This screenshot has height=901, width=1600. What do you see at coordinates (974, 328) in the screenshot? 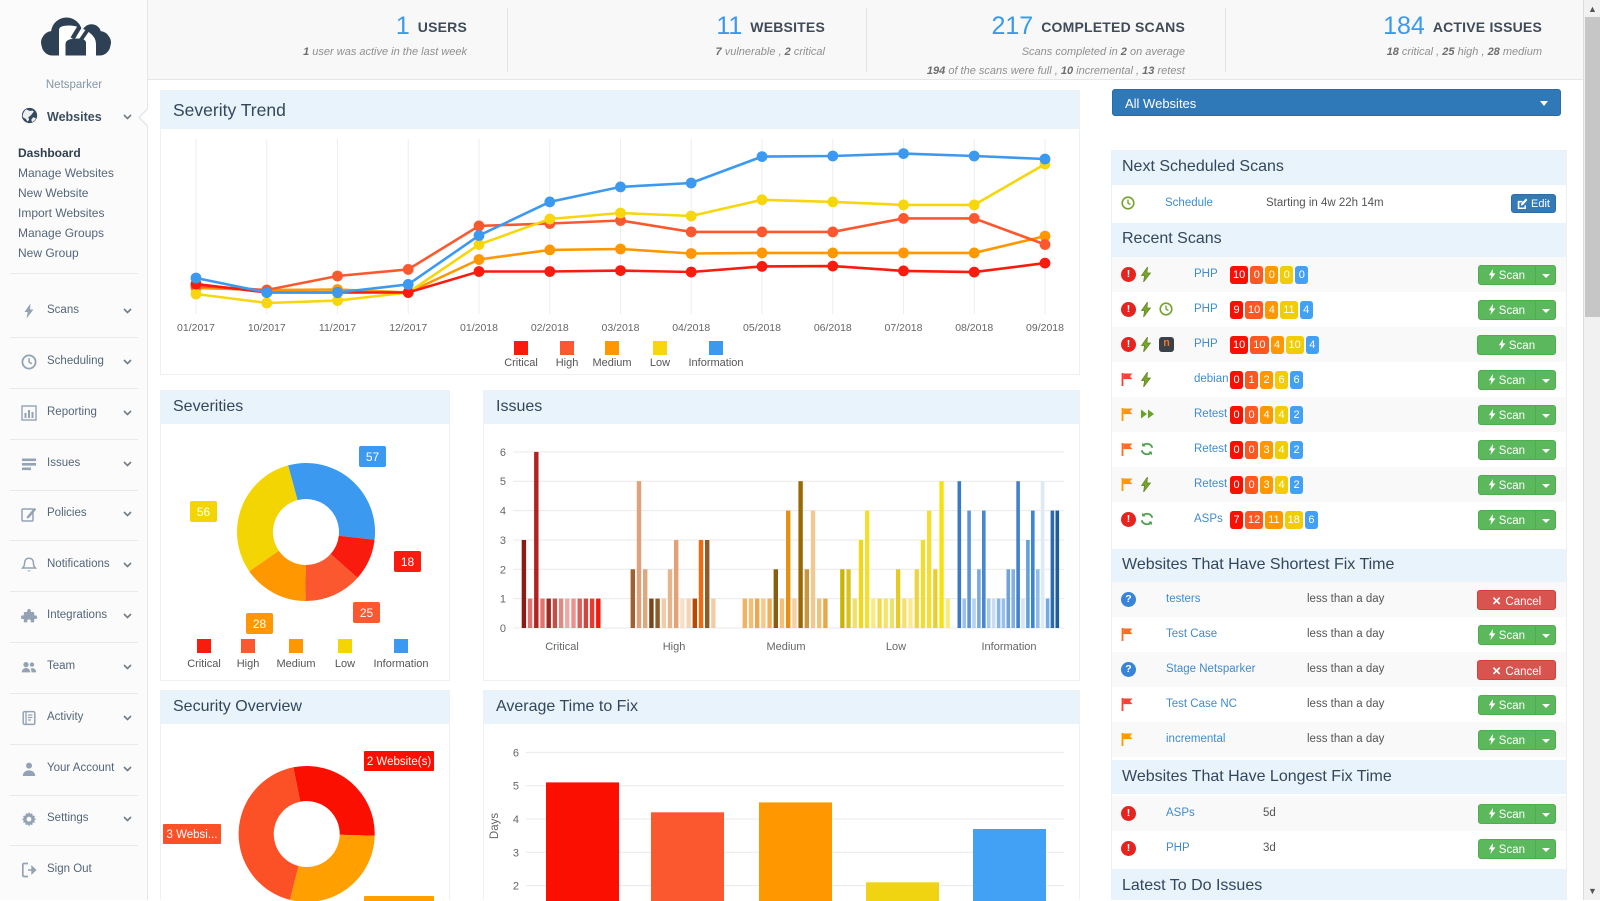
I see `svg-text: 08/2018` at bounding box center [974, 328].